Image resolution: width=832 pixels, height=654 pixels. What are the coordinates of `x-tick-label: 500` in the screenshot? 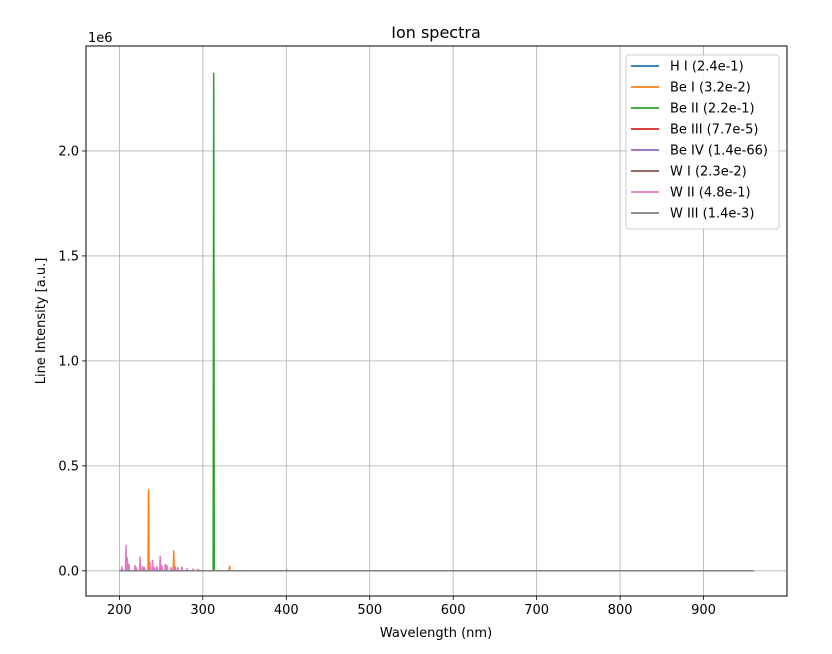 It's located at (369, 610).